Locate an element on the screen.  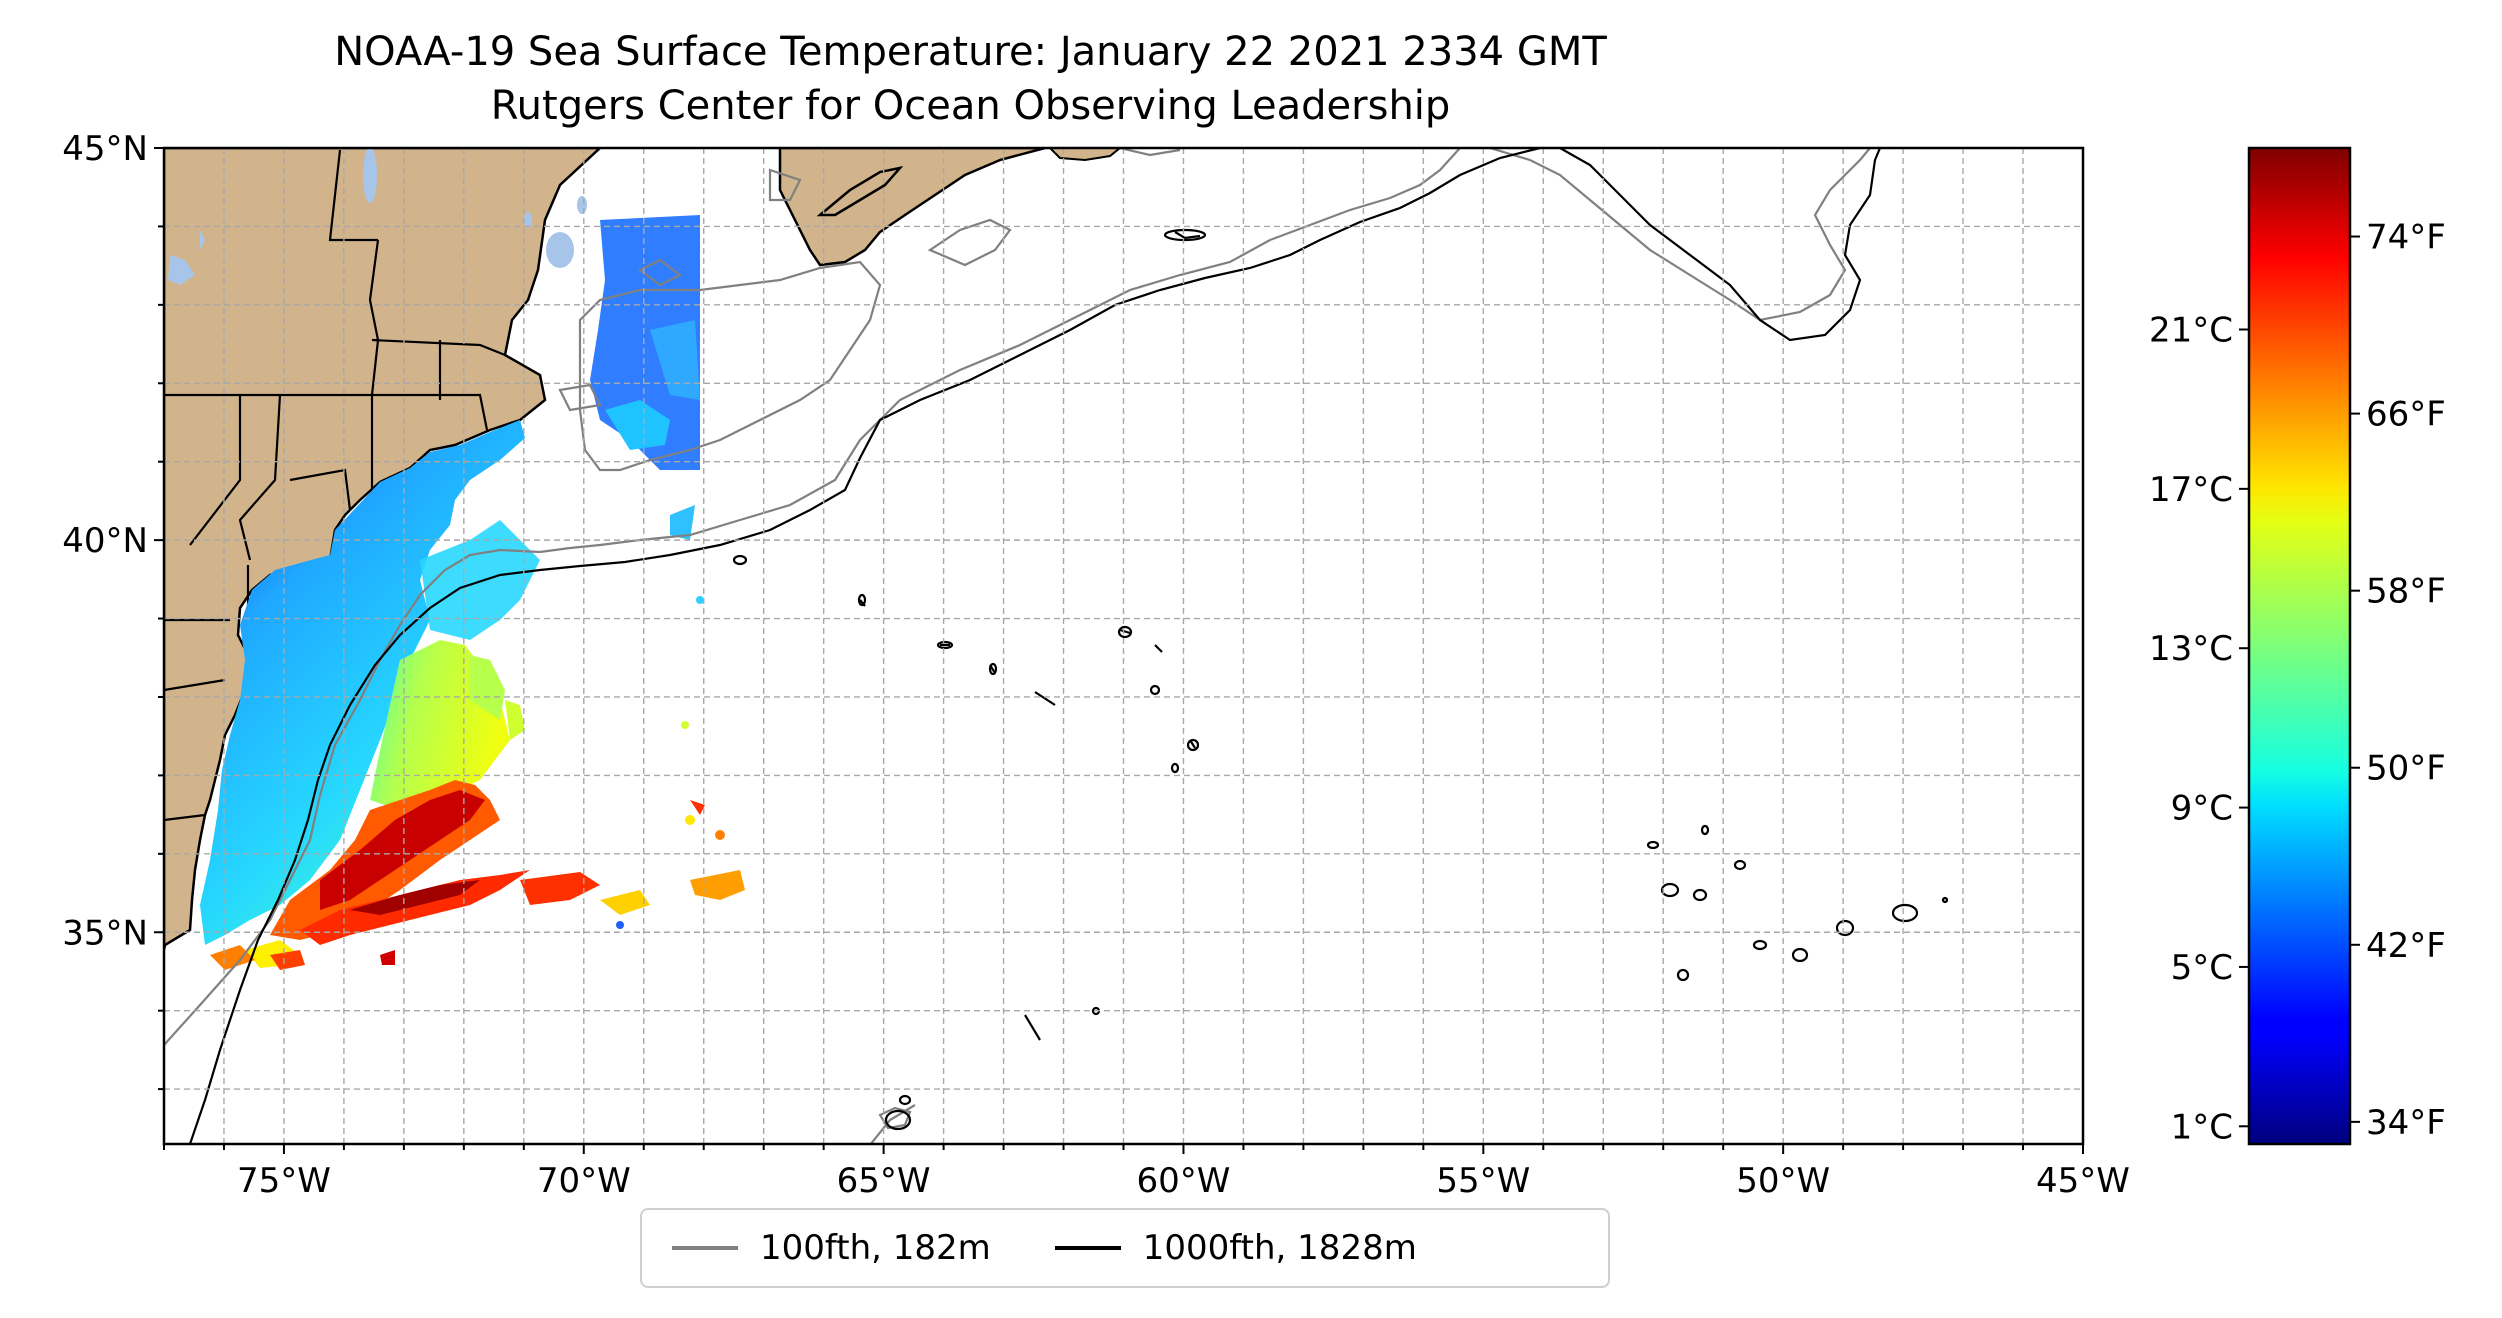
colorbar-frame is located at coordinates (2299, 646).